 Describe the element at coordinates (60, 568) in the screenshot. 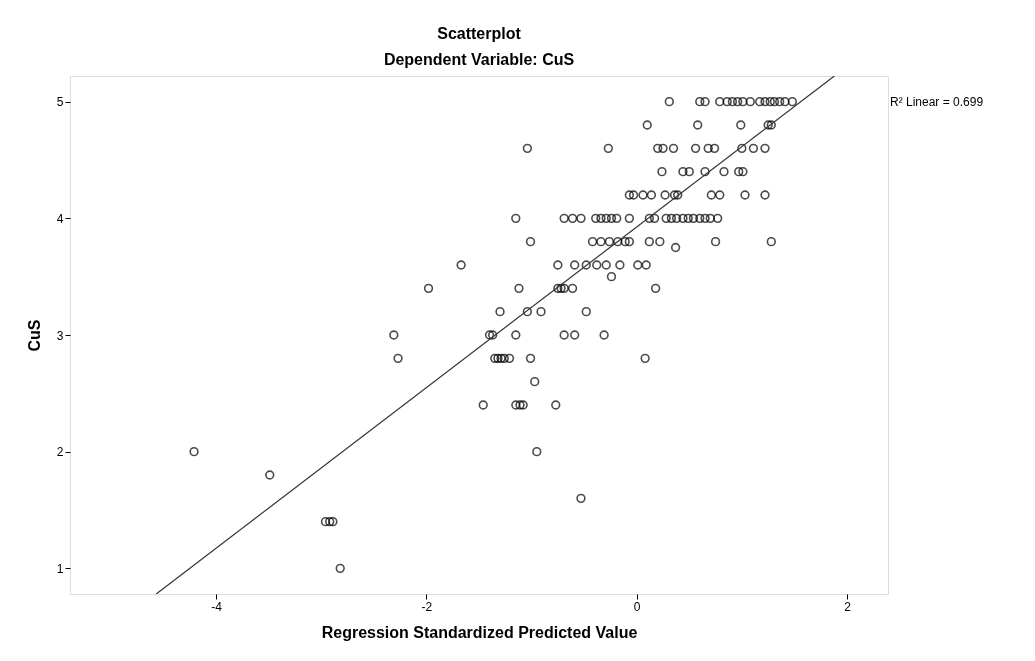

I see `y-tick-label: 1` at that location.